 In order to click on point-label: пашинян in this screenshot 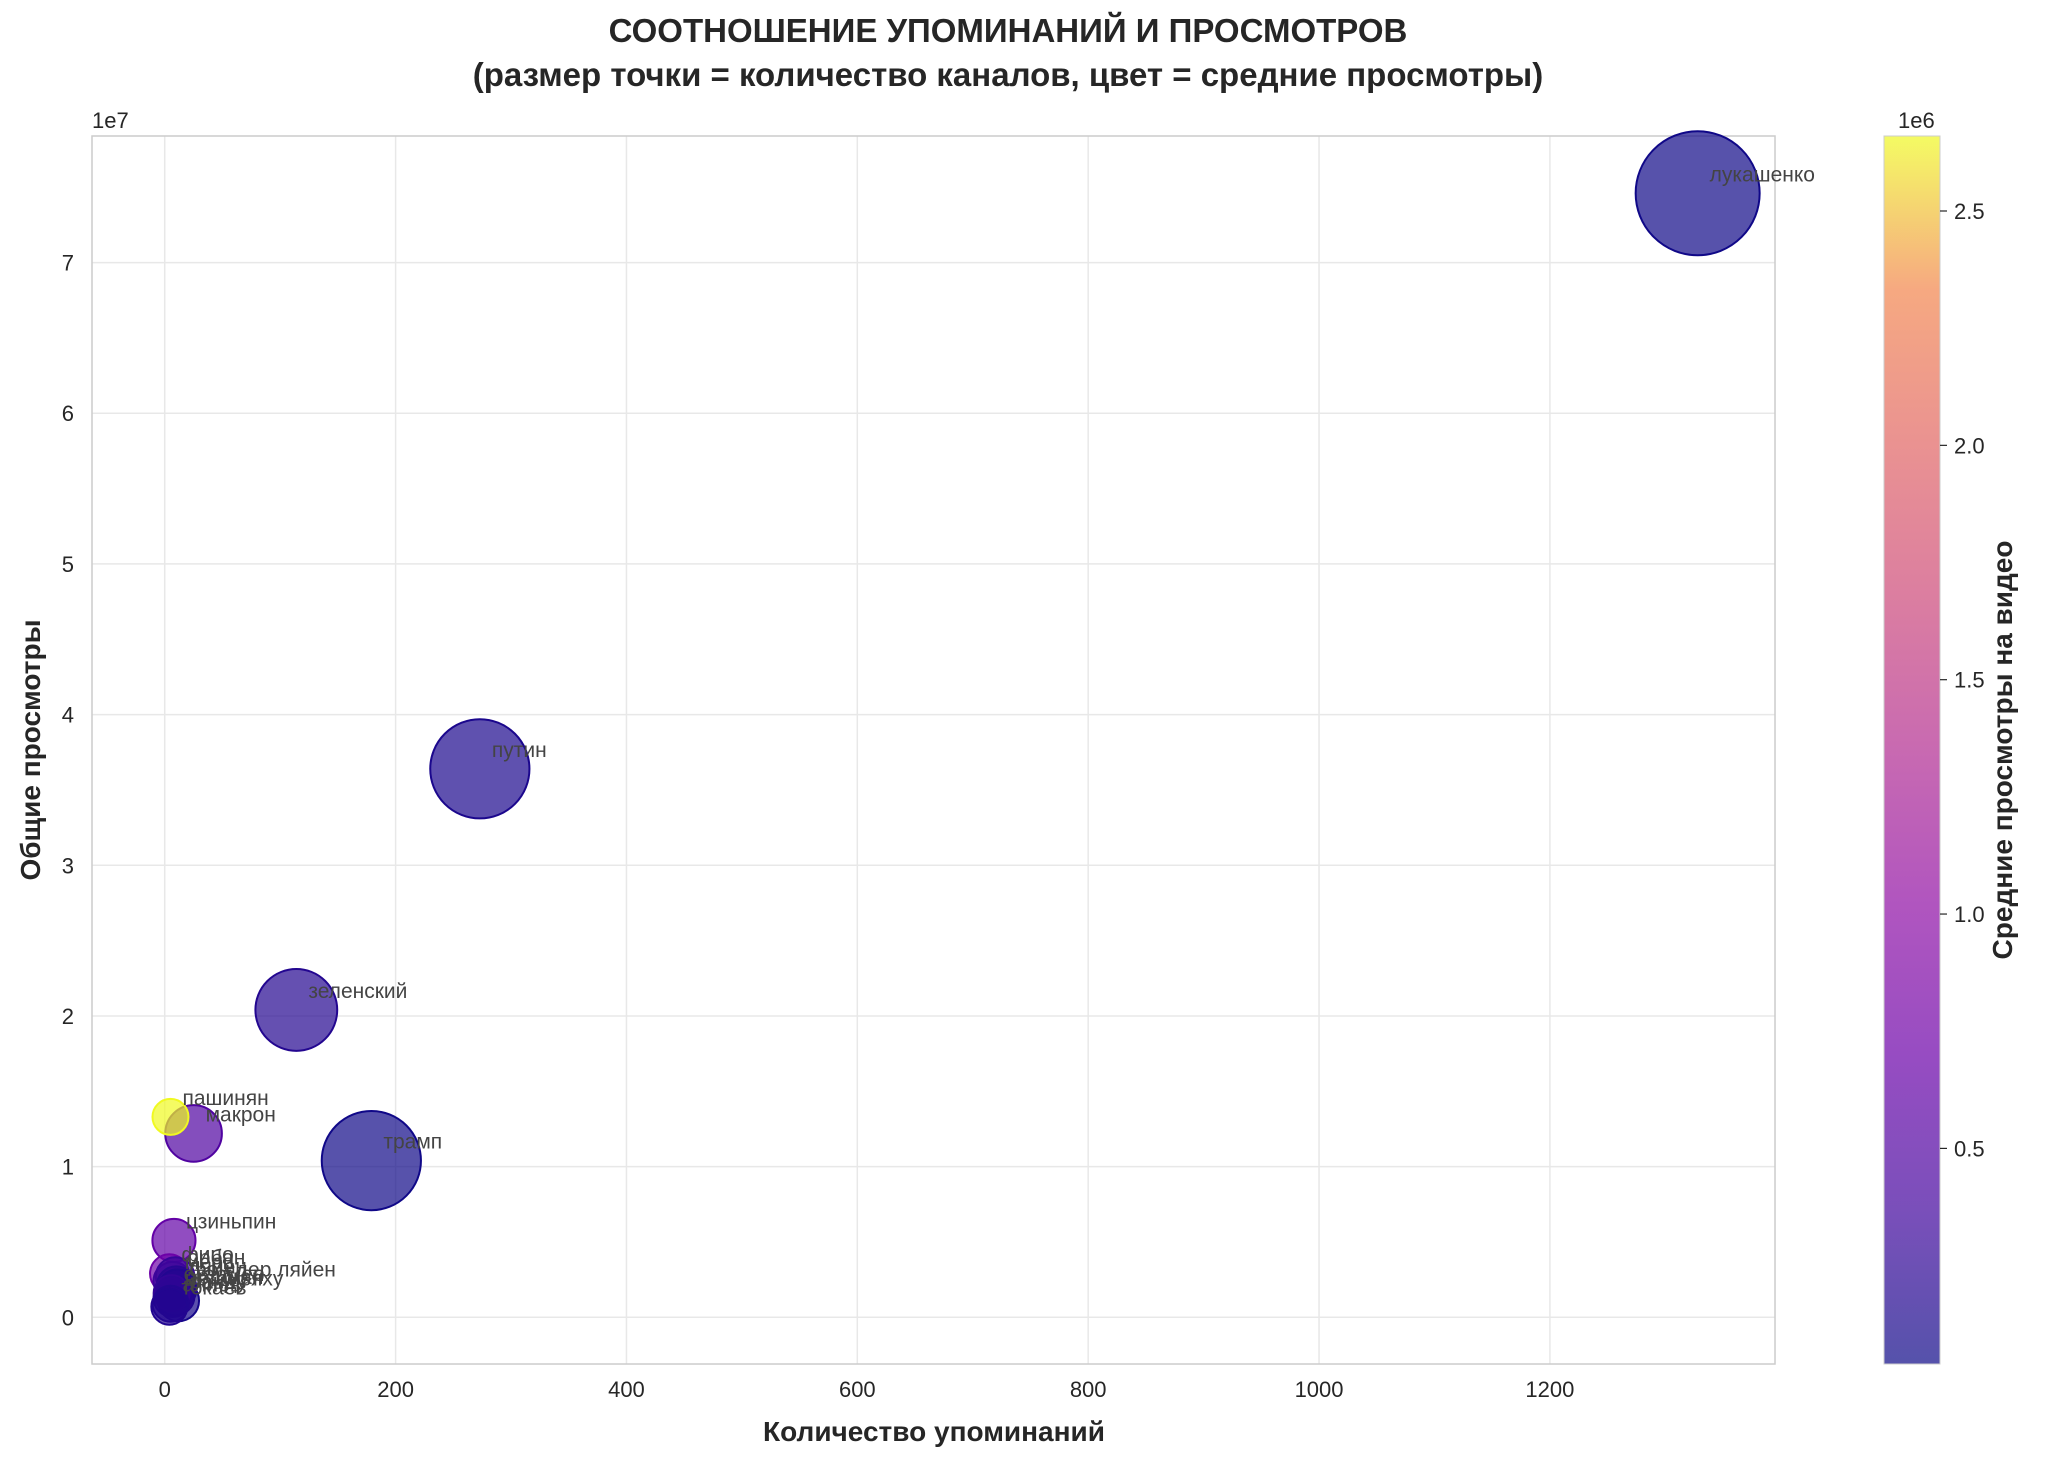, I will do `click(225, 1098)`.